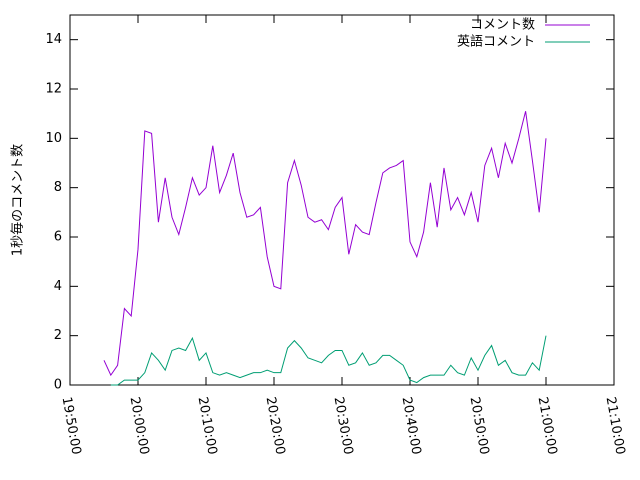 The image size is (640, 480). I want to click on x-tick-label: 20:50:00, so click(479, 426).